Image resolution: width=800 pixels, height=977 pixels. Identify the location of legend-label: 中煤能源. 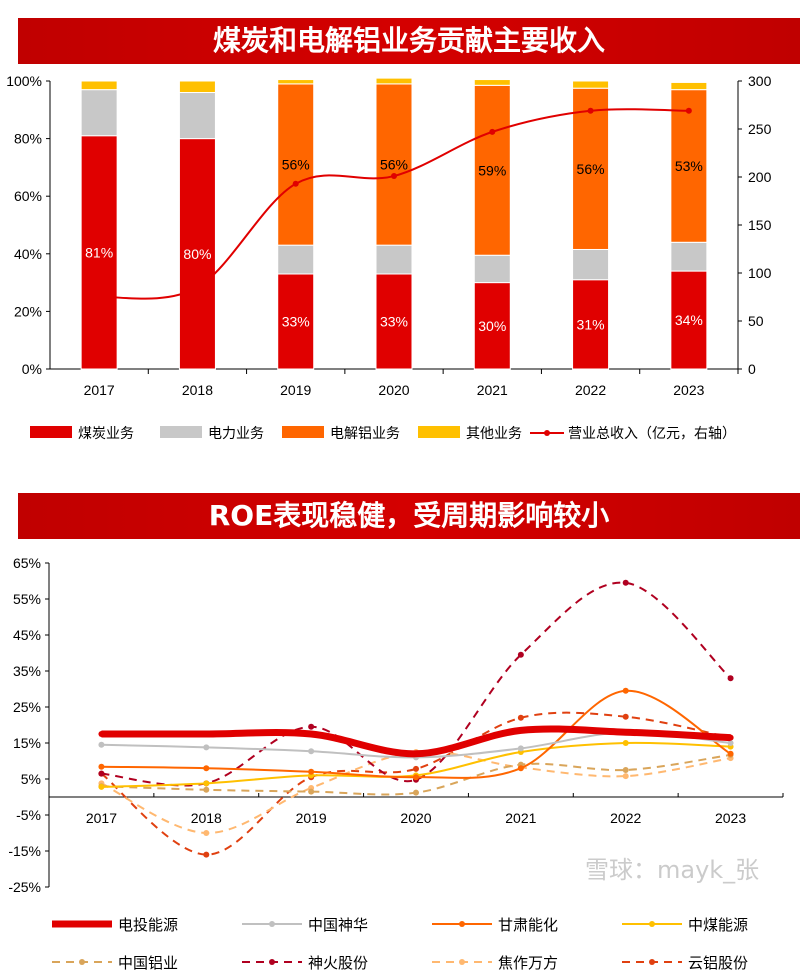
(718, 925).